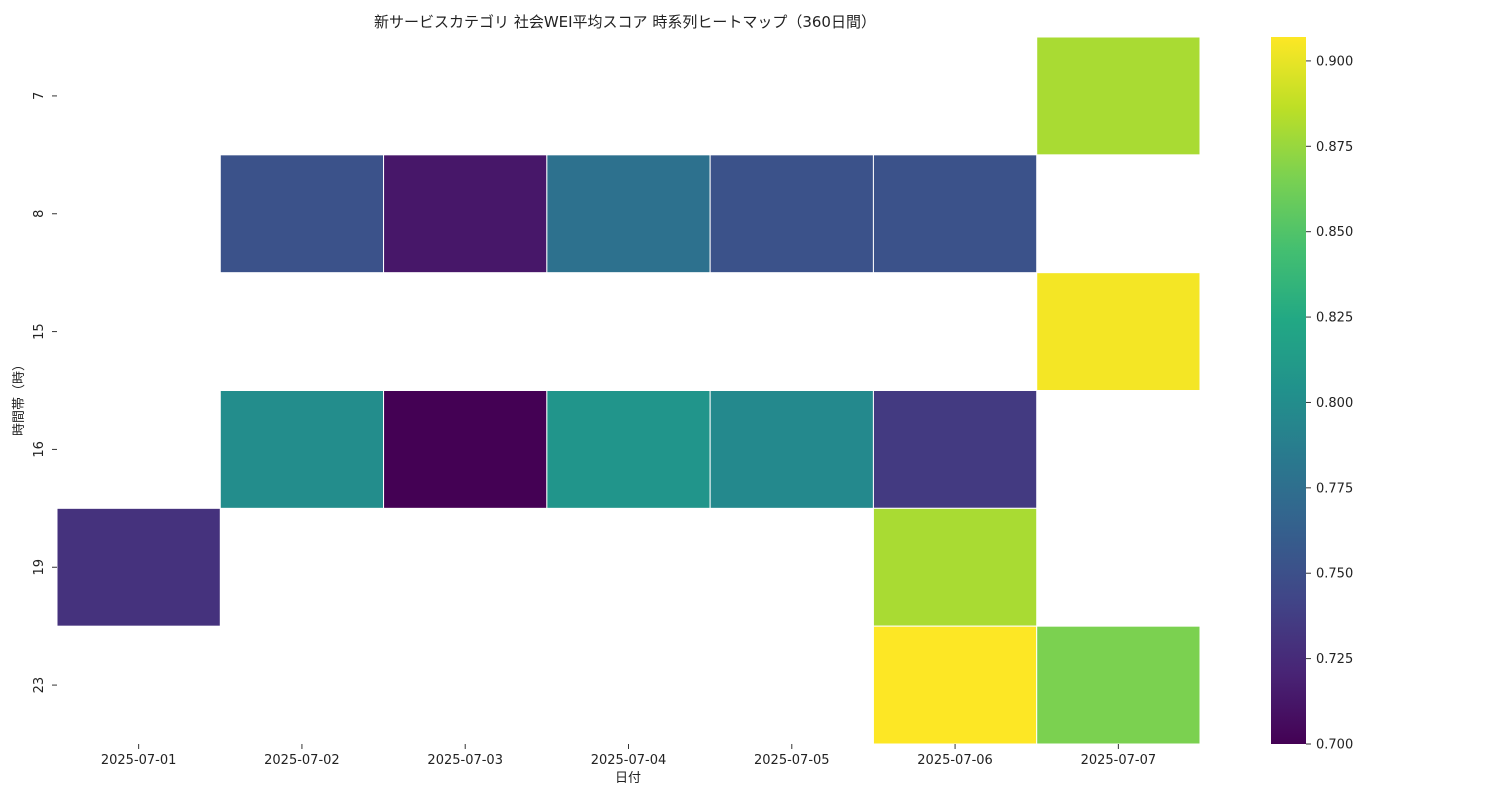 Image resolution: width=1500 pixels, height=804 pixels. Describe the element at coordinates (39, 449) in the screenshot. I see `y-tick-label: 16` at that location.